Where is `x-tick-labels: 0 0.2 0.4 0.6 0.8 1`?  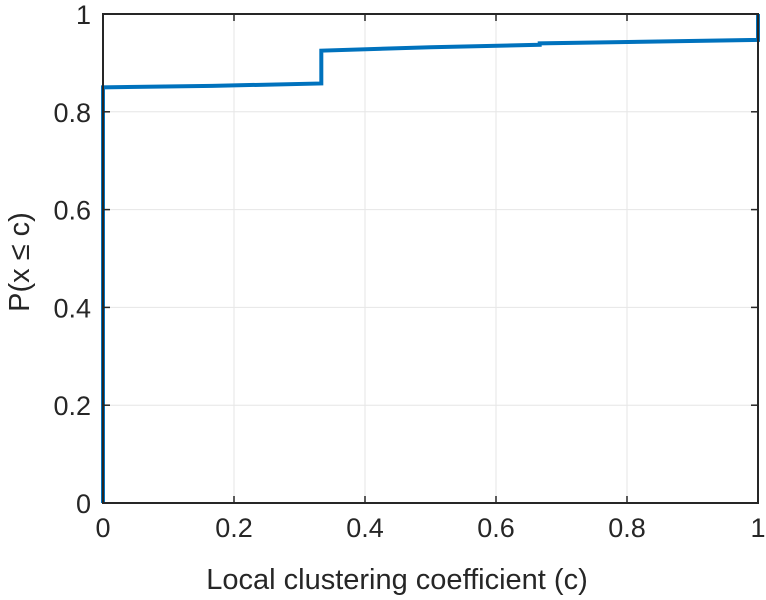 x-tick-labels: 0 0.2 0.4 0.6 0.8 1 is located at coordinates (430, 528).